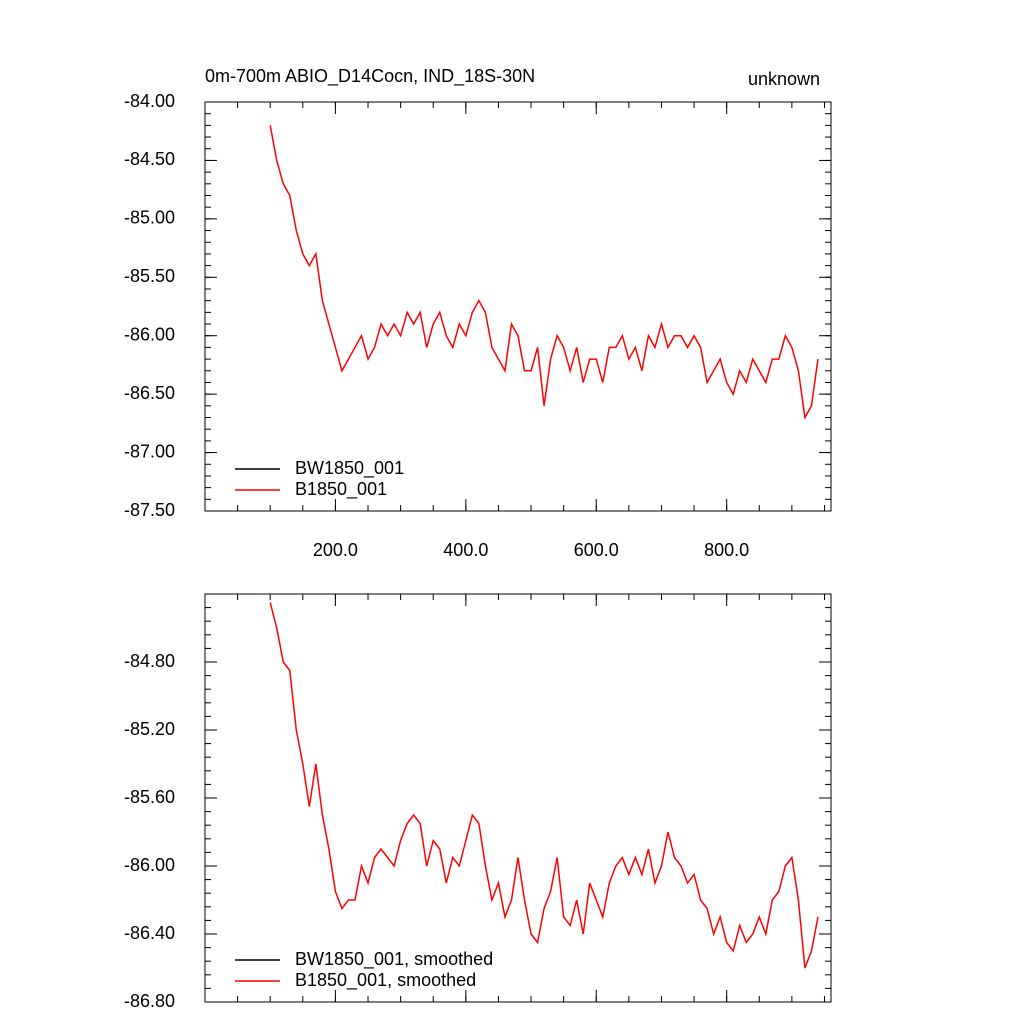  Describe the element at coordinates (149, 661) in the screenshot. I see `y-tick-label: -84.80` at that location.